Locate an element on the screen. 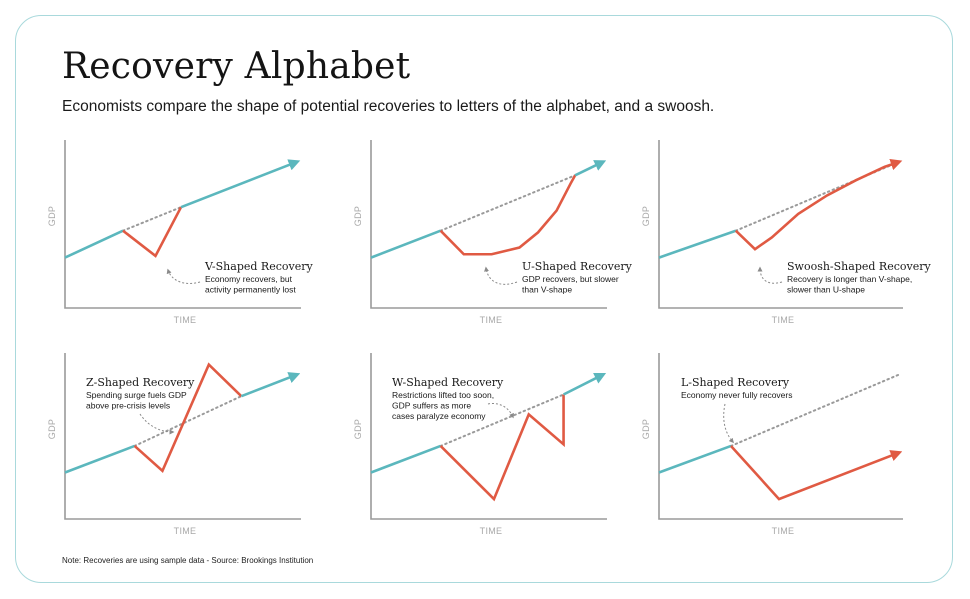 The image size is (970, 599). annotation-title: Swoosh-Shaped Recovery is located at coordinates (859, 266).